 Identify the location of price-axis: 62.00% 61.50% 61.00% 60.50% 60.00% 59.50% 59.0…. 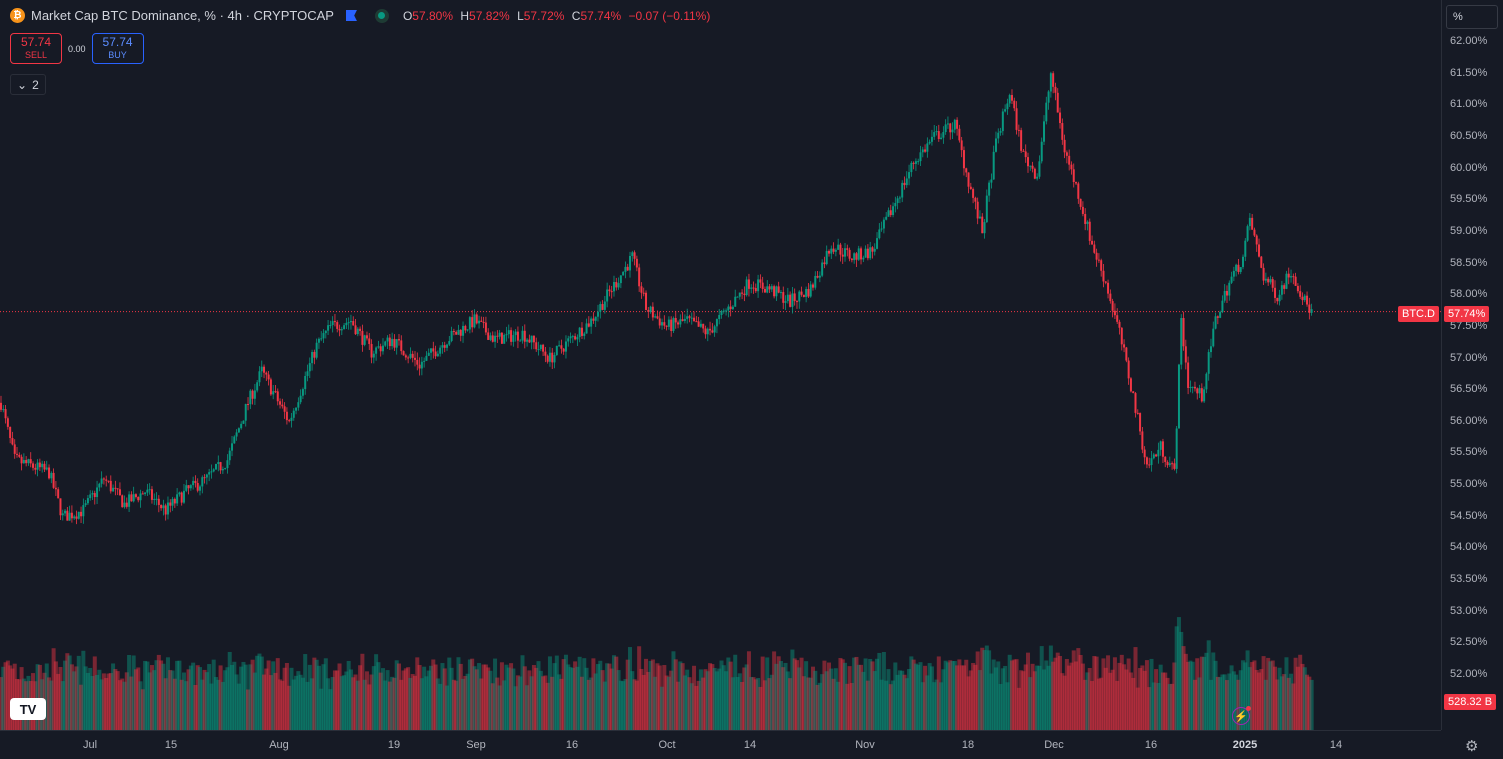
(1472, 365).